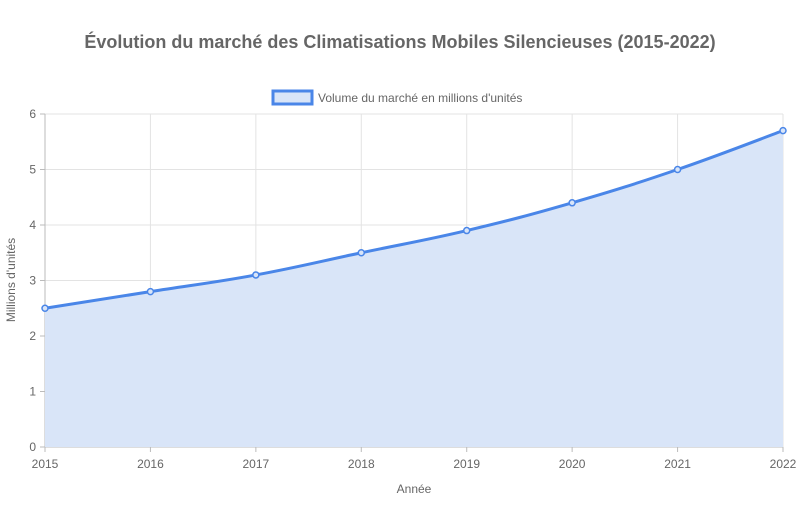  I want to click on x-tick-label: 2021, so click(677, 464).